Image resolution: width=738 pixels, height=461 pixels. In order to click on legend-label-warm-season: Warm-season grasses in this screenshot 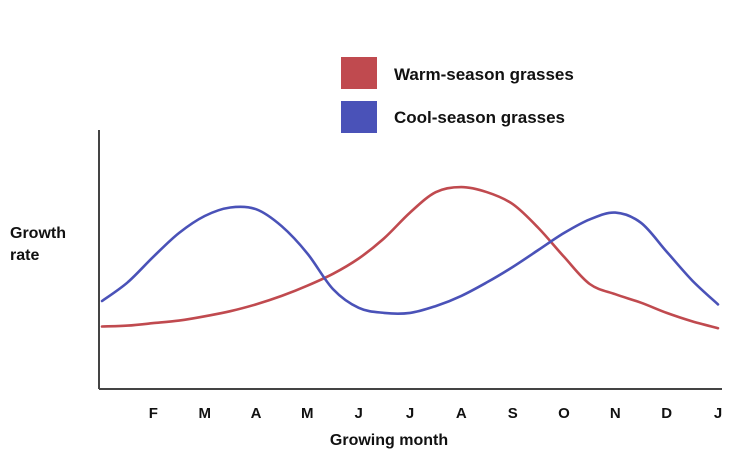, I will do `click(484, 74)`.